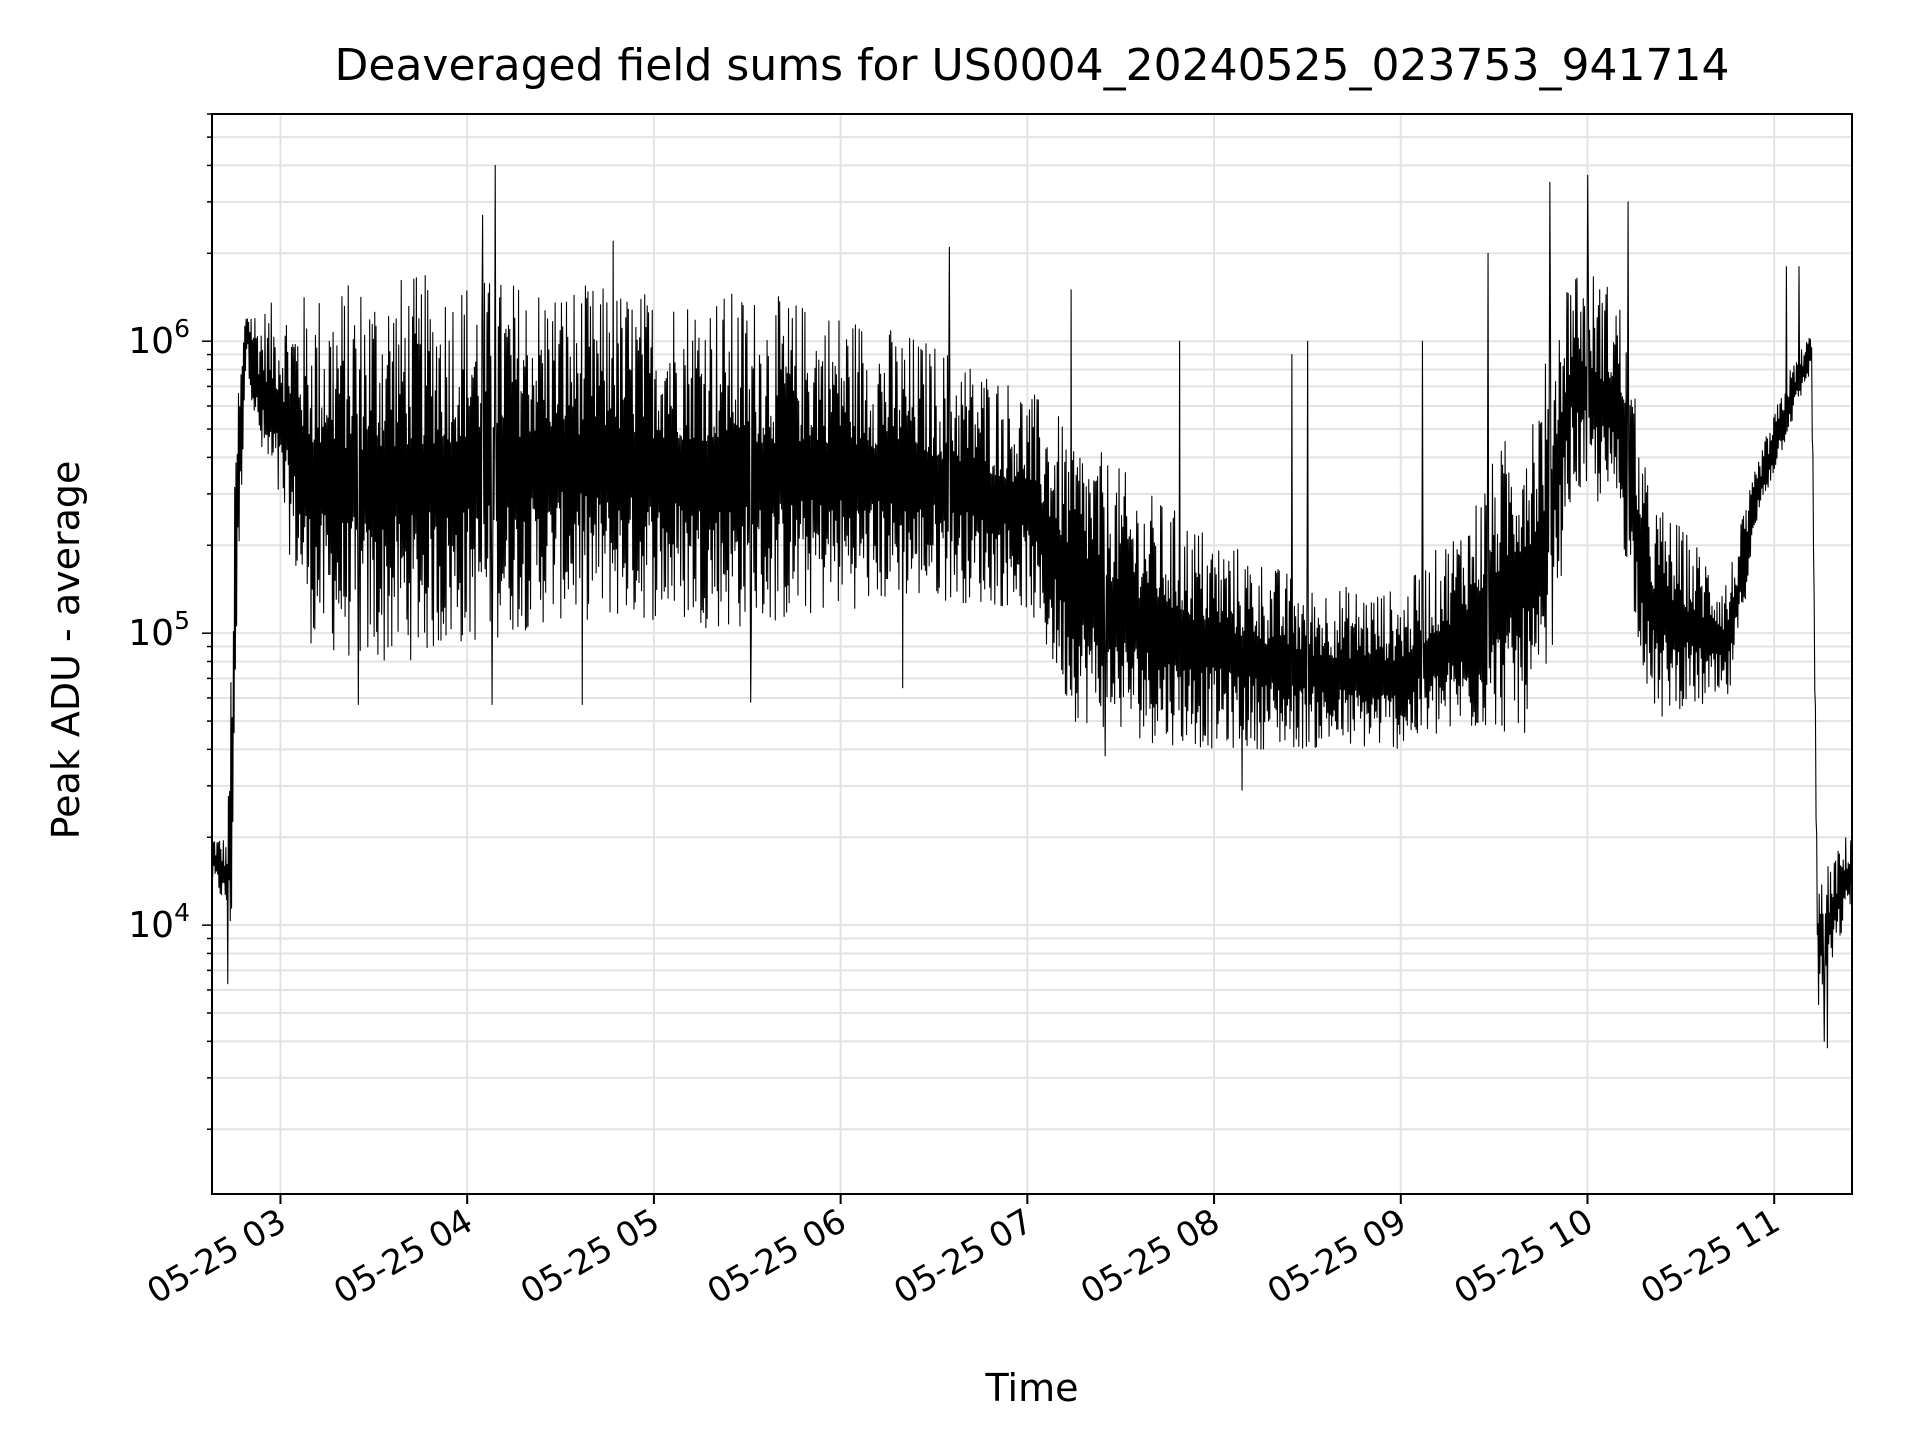 Image resolution: width=1920 pixels, height=1440 pixels. I want to click on y-tick-label: 10⁵, so click(159, 630).